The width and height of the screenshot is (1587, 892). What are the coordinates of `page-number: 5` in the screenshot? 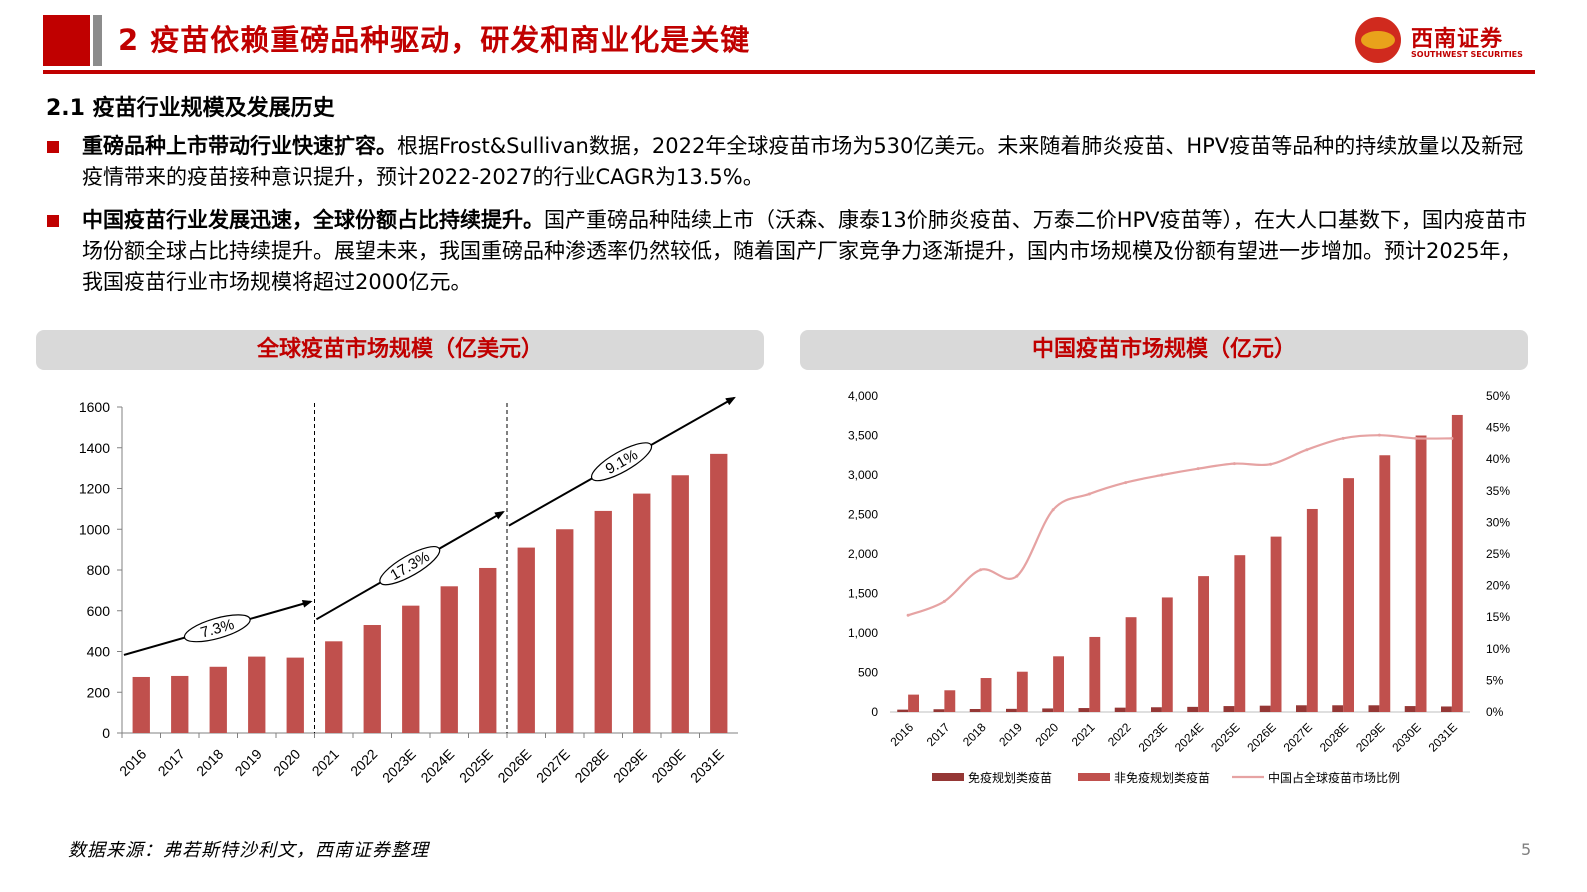 It's located at (1526, 849).